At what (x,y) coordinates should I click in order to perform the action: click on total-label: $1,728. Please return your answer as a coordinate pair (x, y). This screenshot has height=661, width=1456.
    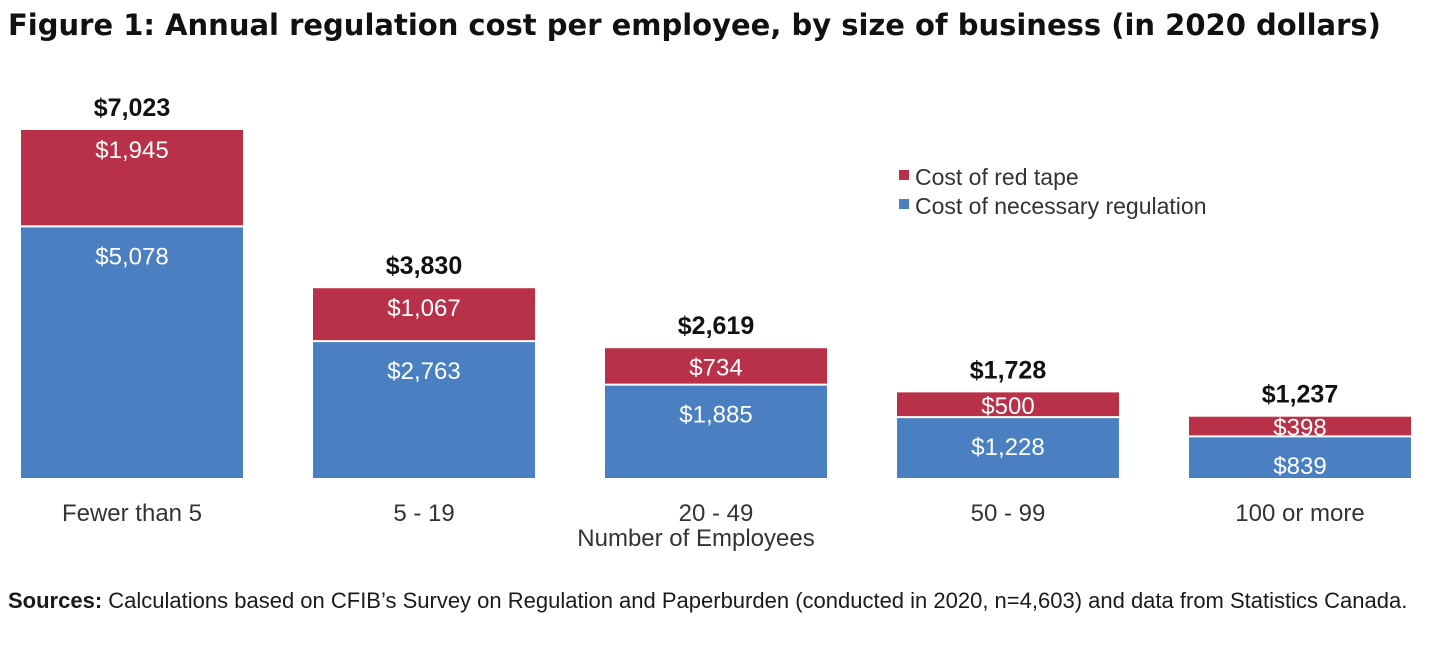
    Looking at the image, I should click on (1008, 370).